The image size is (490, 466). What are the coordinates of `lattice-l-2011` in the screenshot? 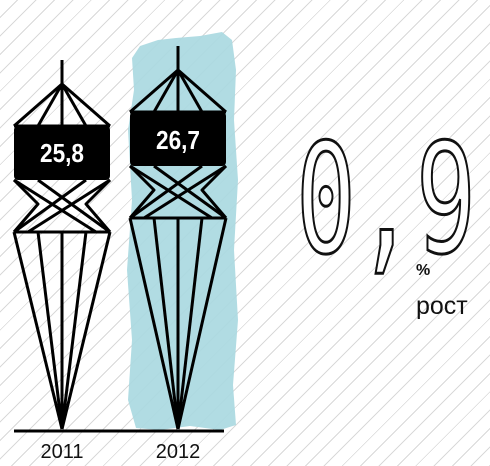 It's located at (26, 205).